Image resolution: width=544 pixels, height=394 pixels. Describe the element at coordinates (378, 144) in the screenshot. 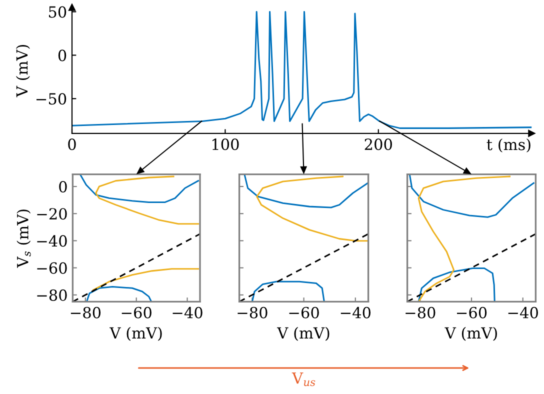

I see `x-tick-label: 200` at that location.